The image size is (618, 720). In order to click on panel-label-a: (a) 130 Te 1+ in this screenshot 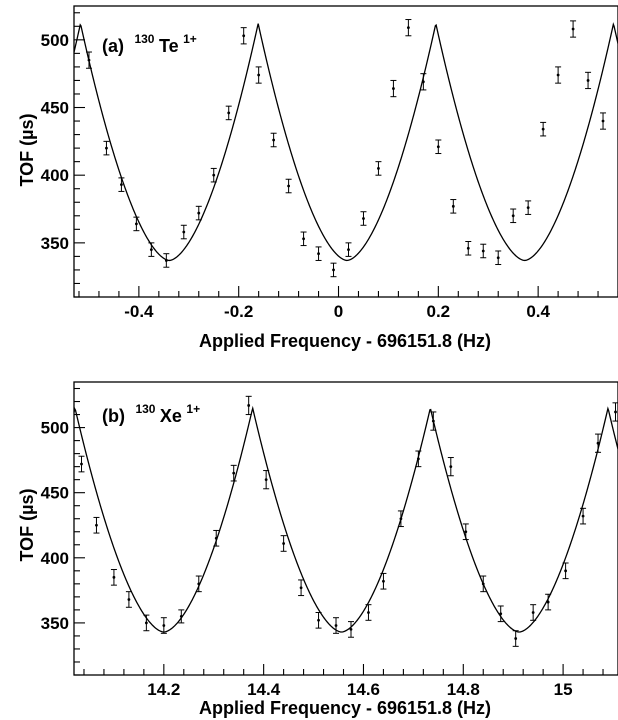, I will do `click(149, 43)`.